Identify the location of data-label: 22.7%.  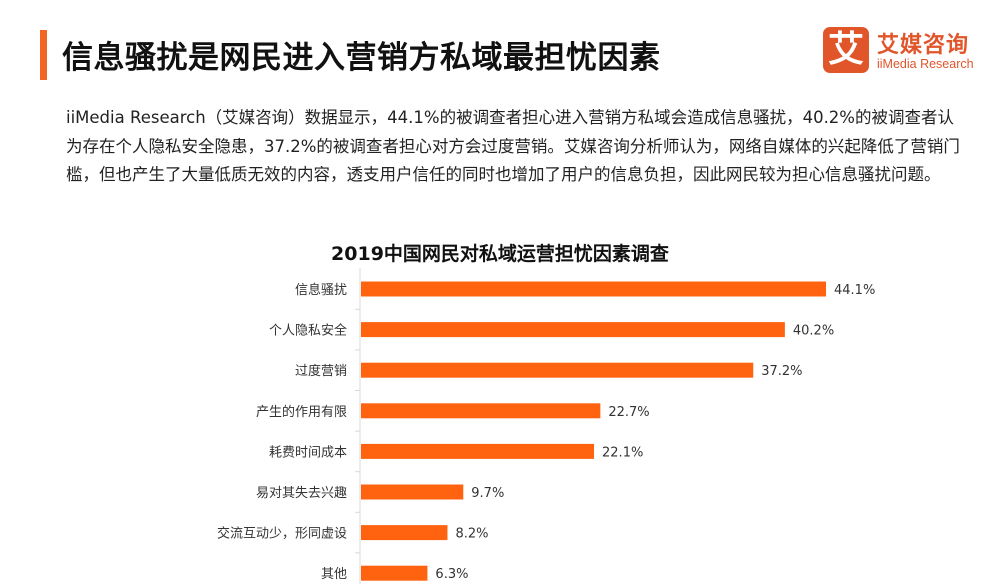
(628, 412).